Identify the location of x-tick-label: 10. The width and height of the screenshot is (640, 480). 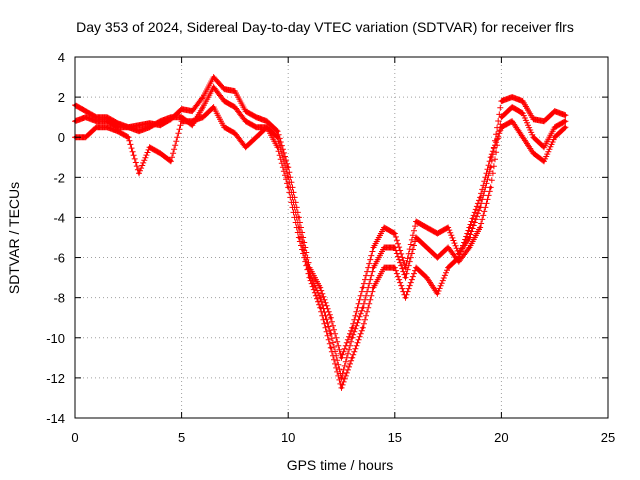
(288, 437).